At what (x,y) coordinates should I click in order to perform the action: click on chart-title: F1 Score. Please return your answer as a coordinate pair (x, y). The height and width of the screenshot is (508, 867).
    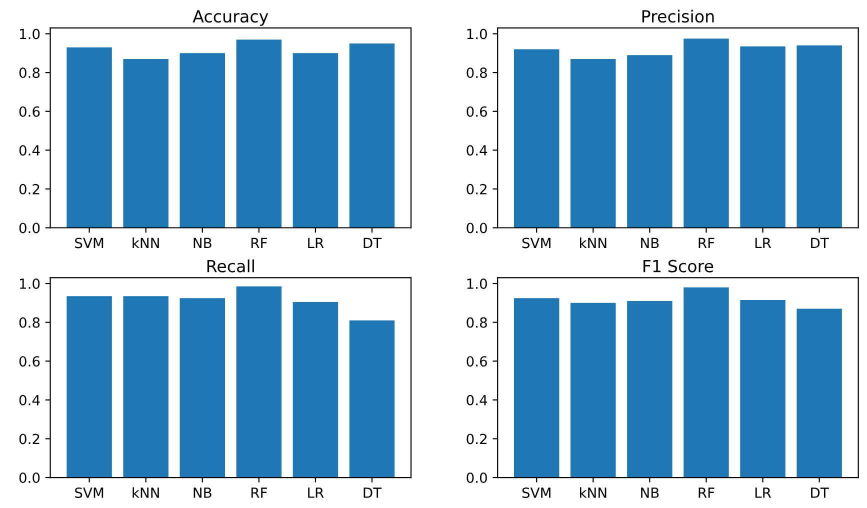
    Looking at the image, I should click on (679, 266).